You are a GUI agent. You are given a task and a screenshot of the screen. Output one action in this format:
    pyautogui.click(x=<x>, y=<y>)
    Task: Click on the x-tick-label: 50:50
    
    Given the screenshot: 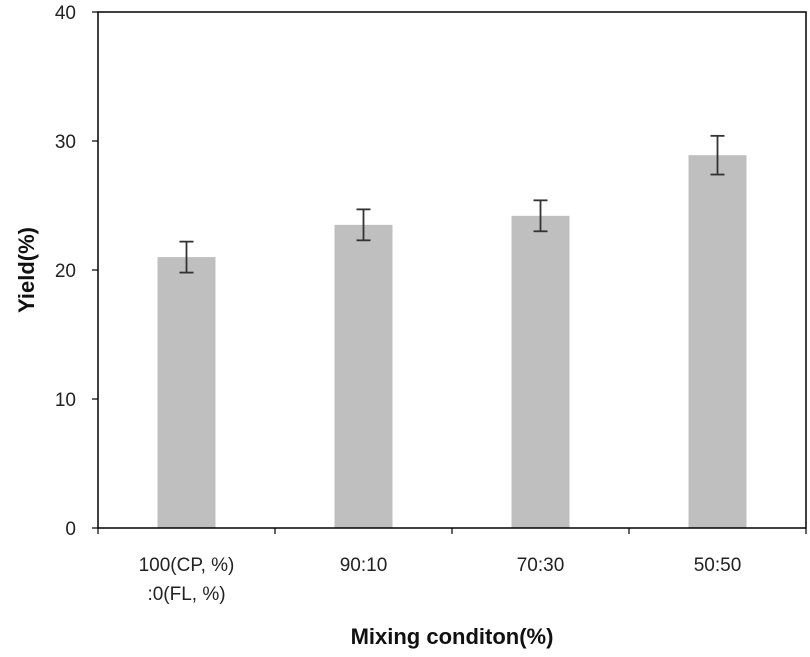 What is the action you would take?
    pyautogui.click(x=718, y=565)
    